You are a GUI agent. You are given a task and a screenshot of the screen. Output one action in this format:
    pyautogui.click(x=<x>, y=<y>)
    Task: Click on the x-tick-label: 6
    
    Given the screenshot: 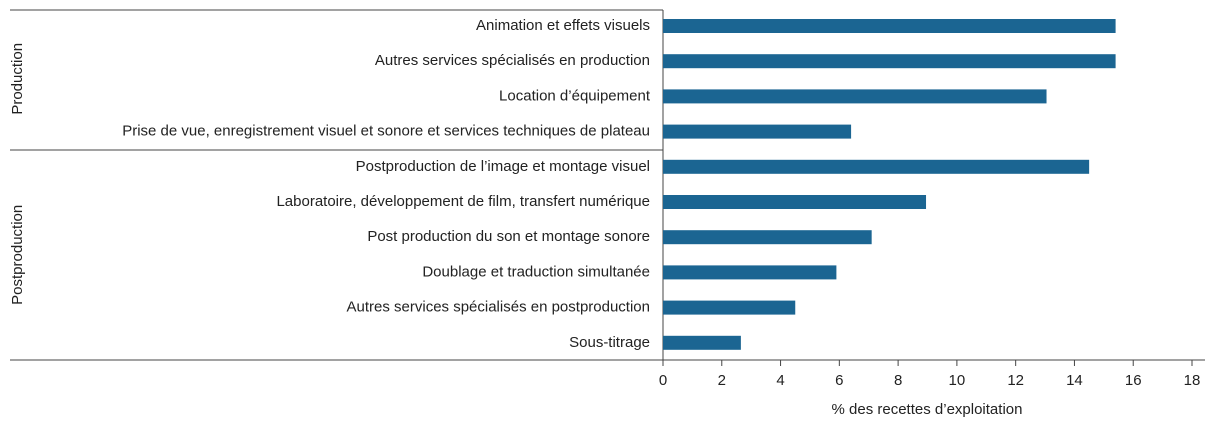 What is the action you would take?
    pyautogui.click(x=839, y=380)
    